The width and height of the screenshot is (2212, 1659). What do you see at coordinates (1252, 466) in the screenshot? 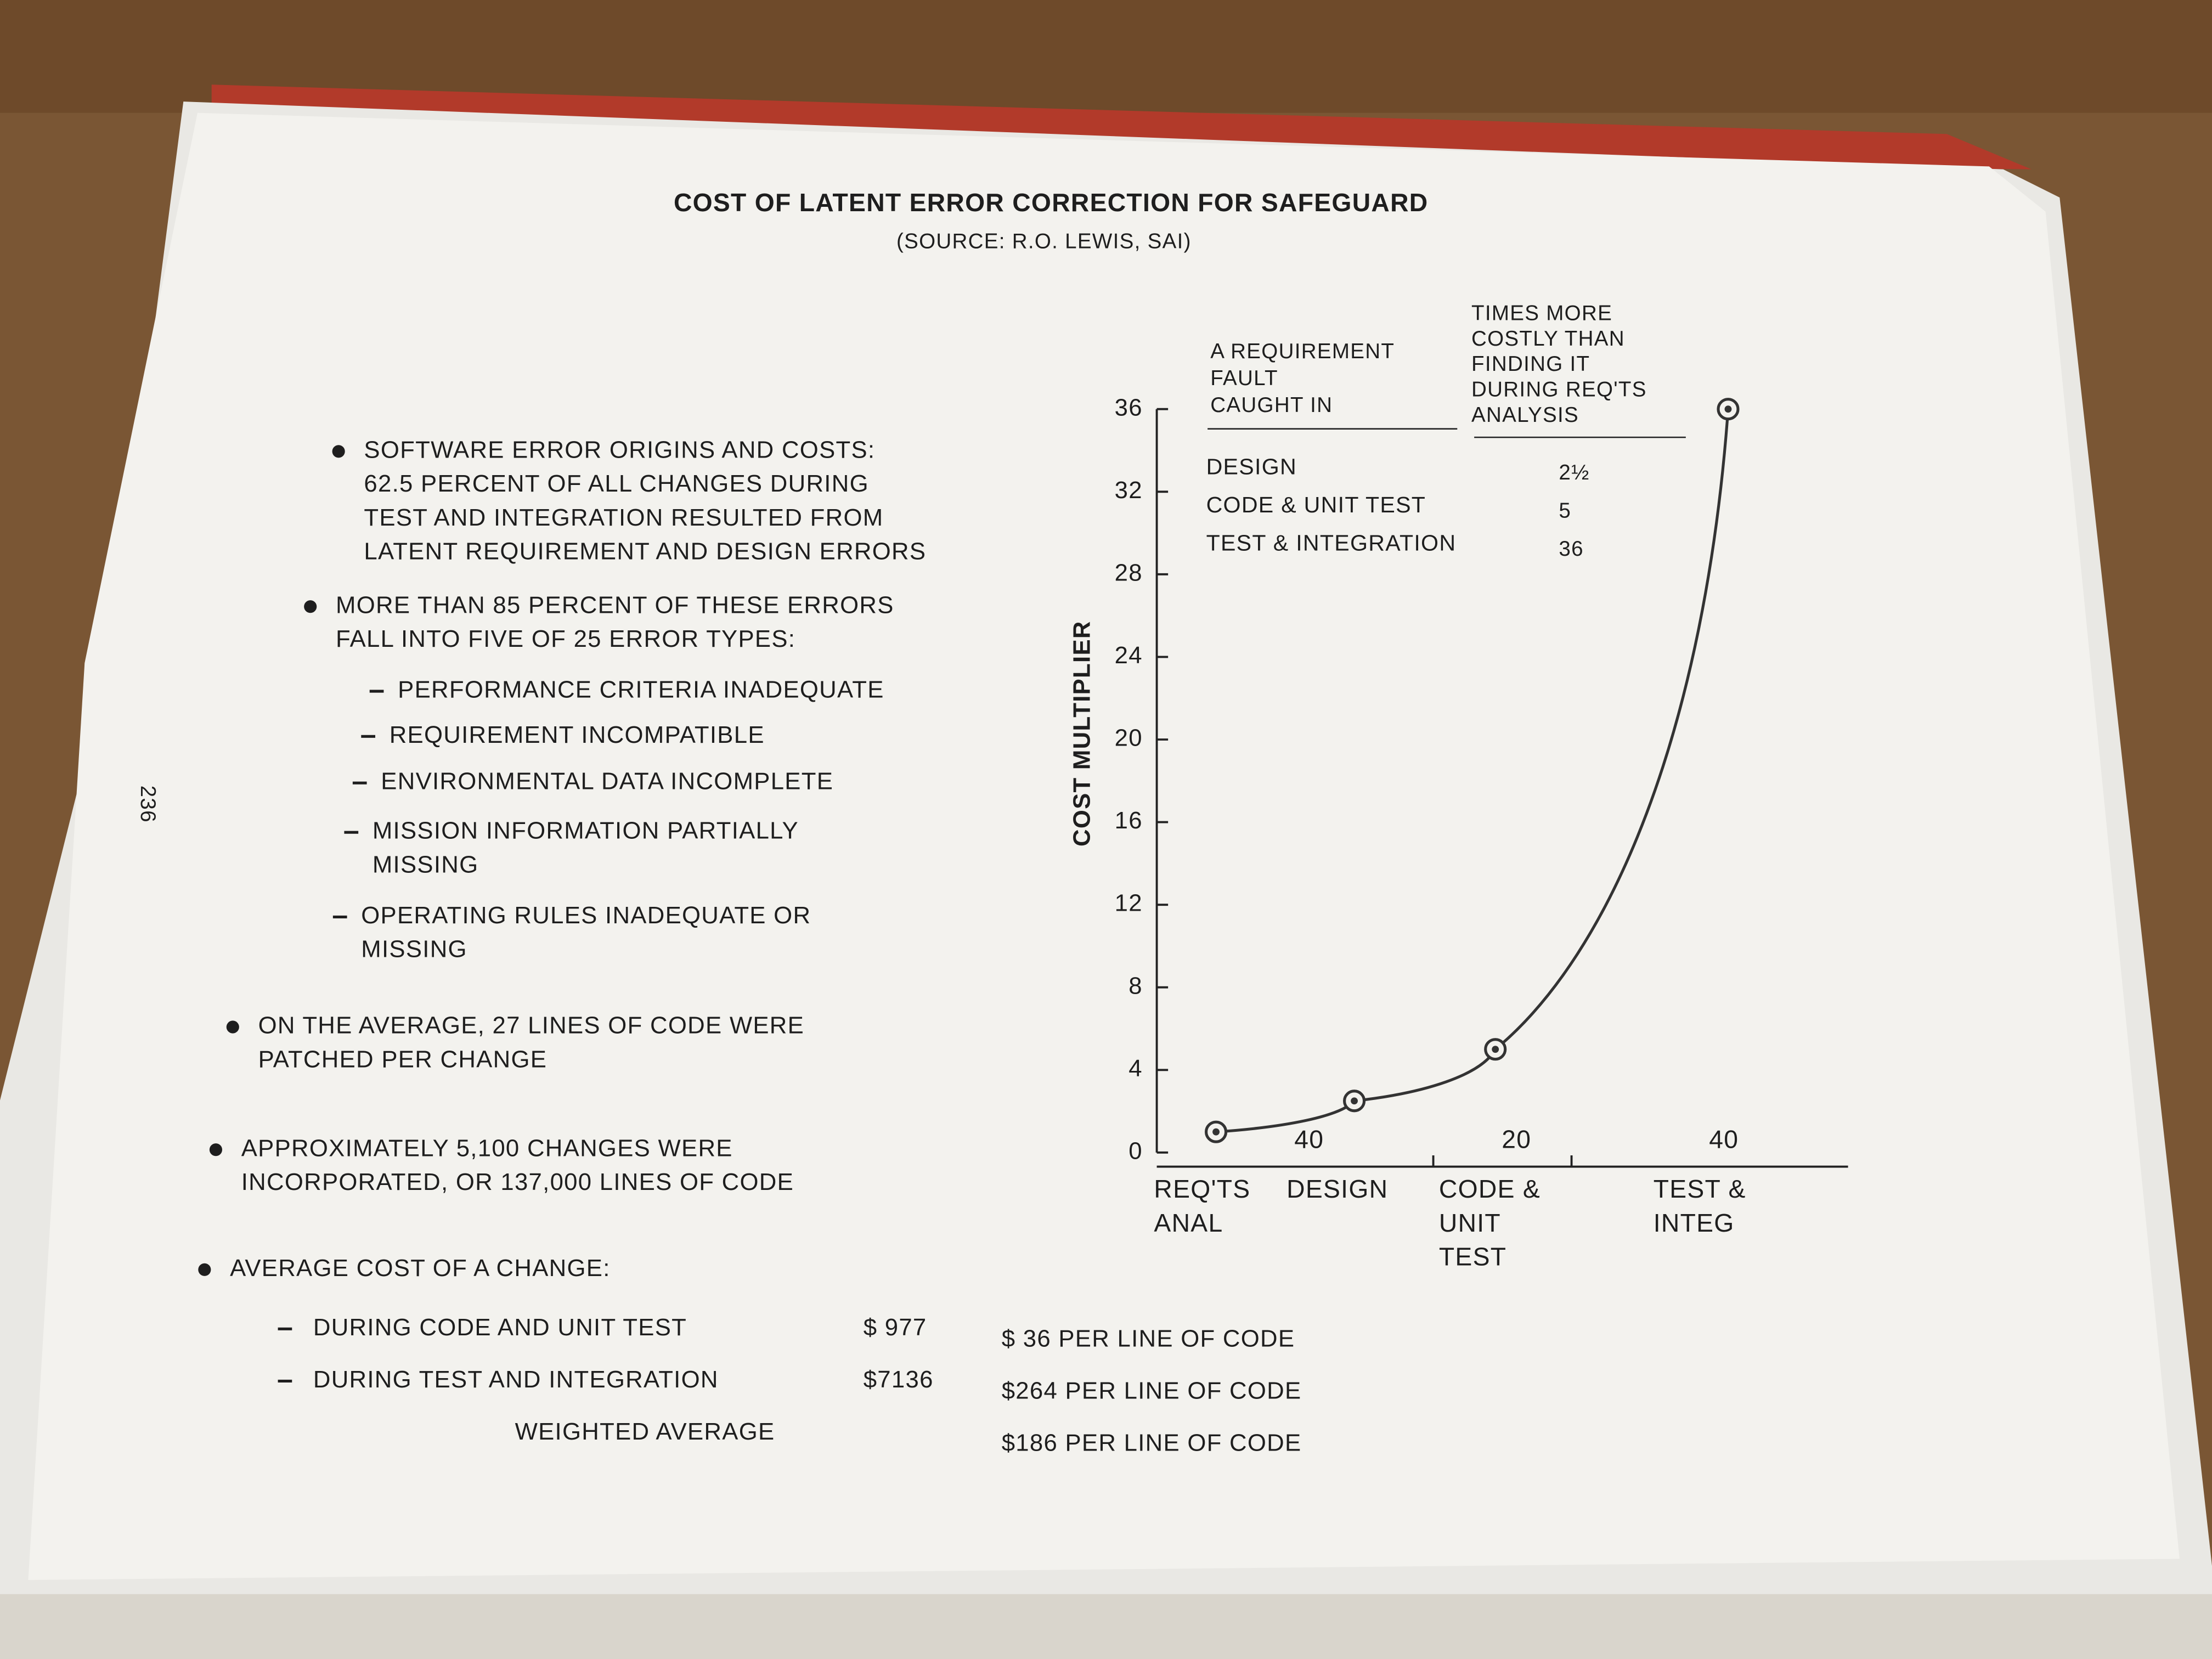
I see `inset-row-label: DESIGN` at bounding box center [1252, 466].